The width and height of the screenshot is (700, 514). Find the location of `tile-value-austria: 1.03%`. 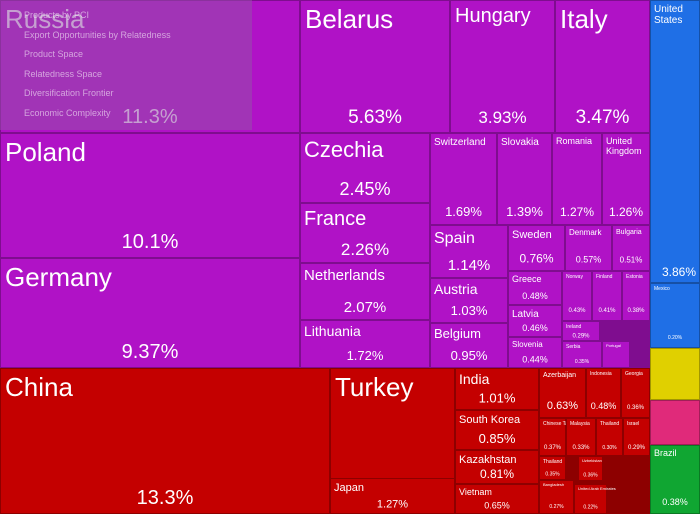

tile-value-austria: 1.03% is located at coordinates (469, 310).